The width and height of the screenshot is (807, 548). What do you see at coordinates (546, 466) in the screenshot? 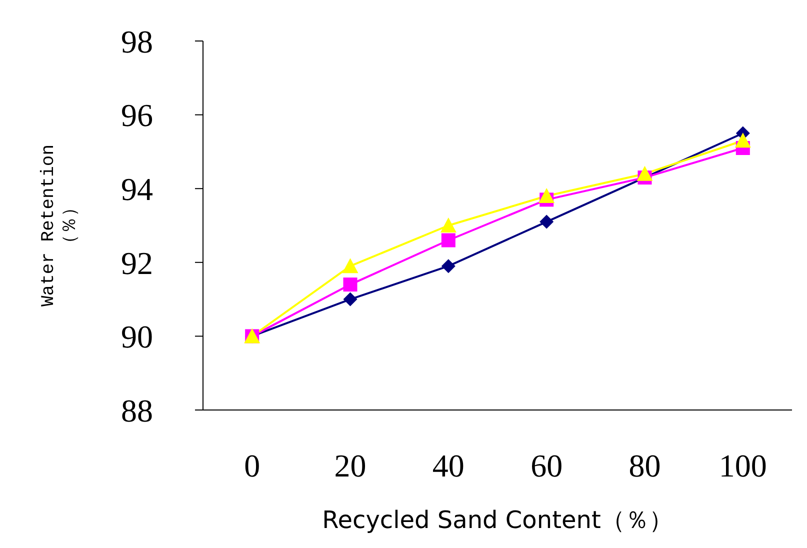
I see `x-tick-label: 60` at bounding box center [546, 466].